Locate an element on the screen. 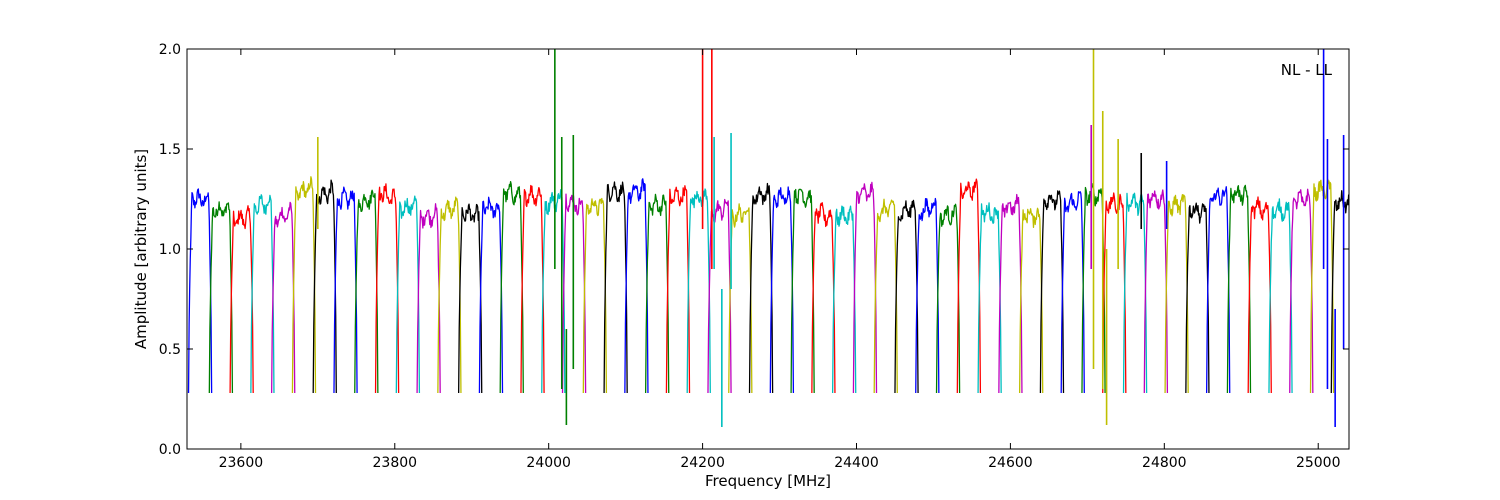 The image size is (1500, 500). x-tick-label: 24000 is located at coordinates (548, 463).